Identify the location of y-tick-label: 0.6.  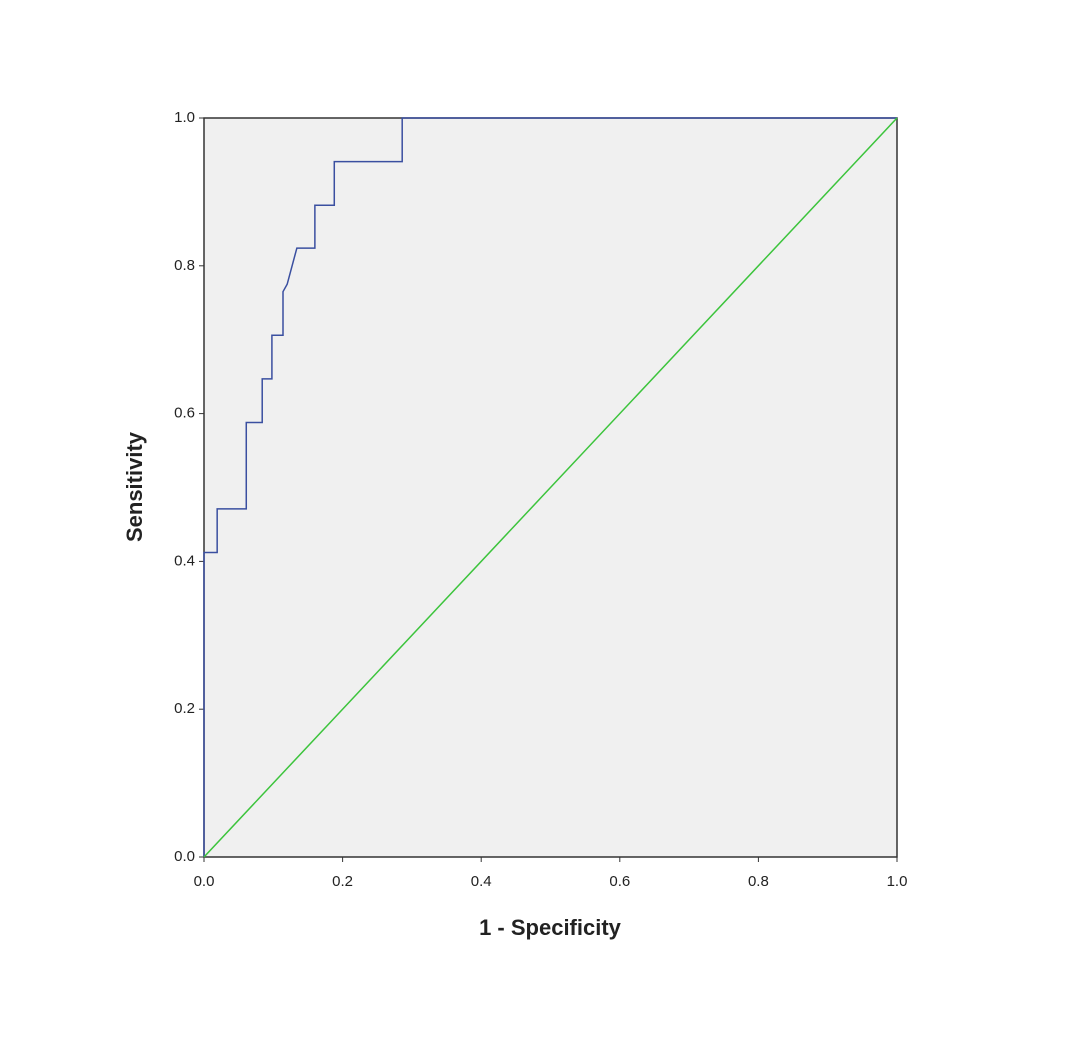
(184, 413).